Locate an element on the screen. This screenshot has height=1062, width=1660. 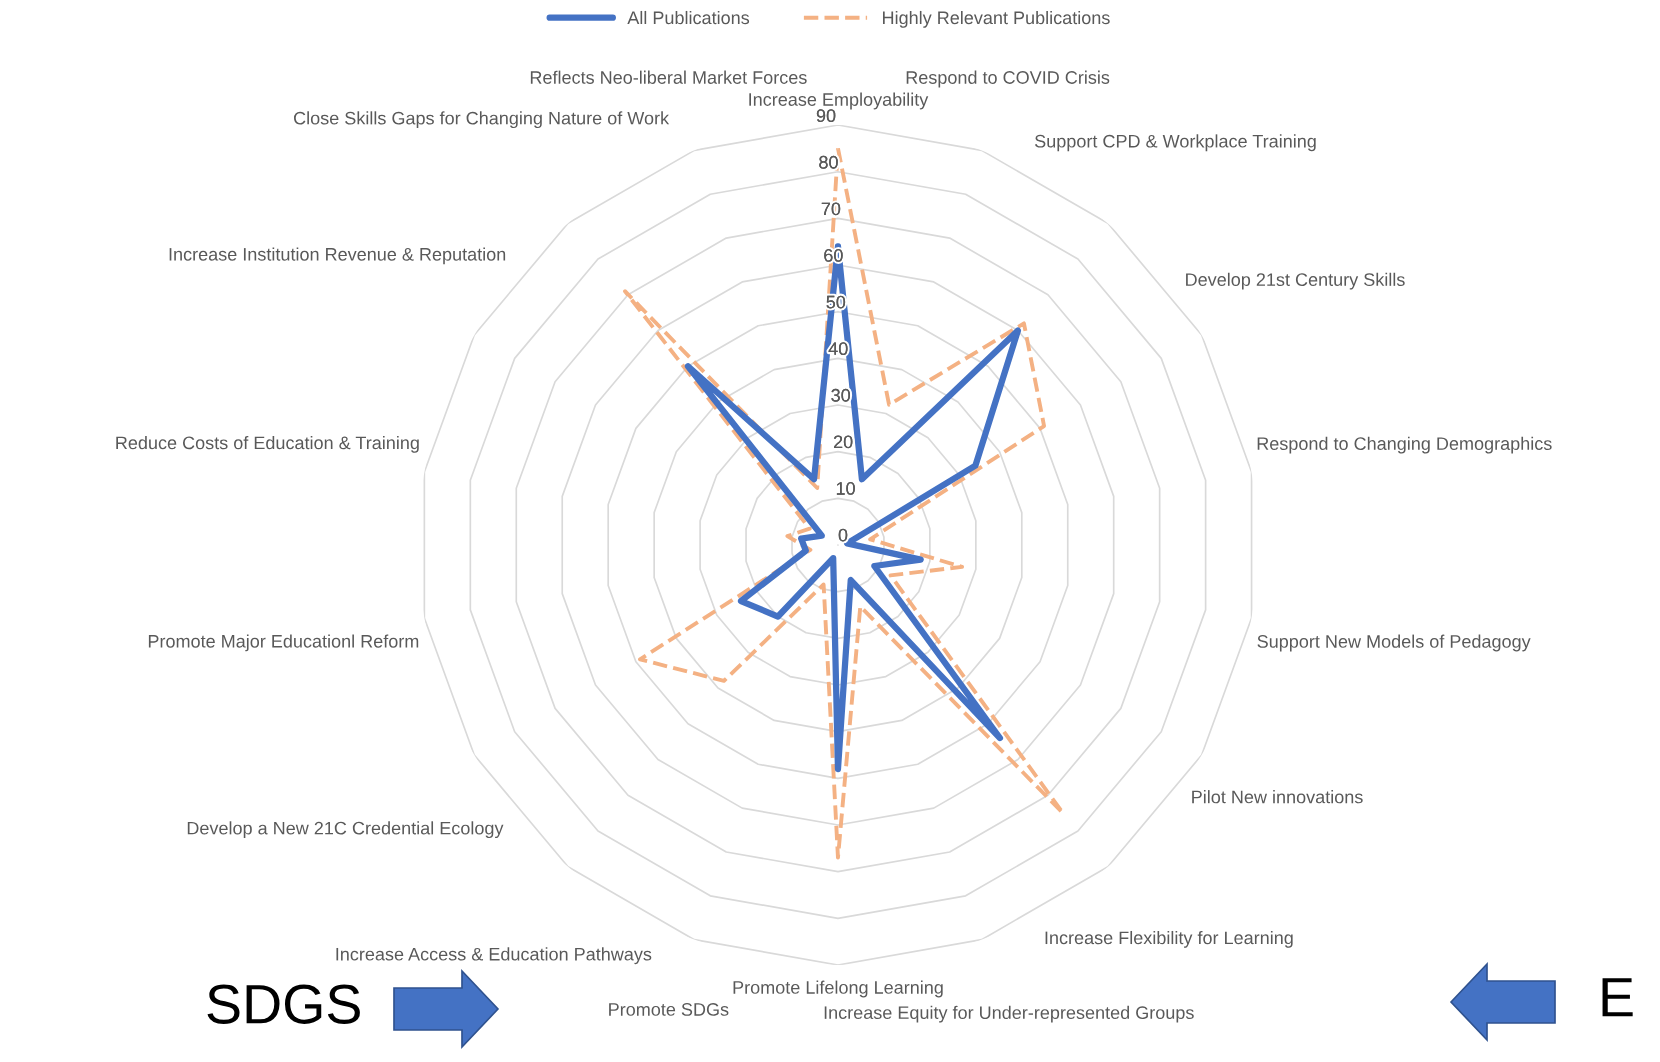
y-tick-label: 70 is located at coordinates (831, 209).